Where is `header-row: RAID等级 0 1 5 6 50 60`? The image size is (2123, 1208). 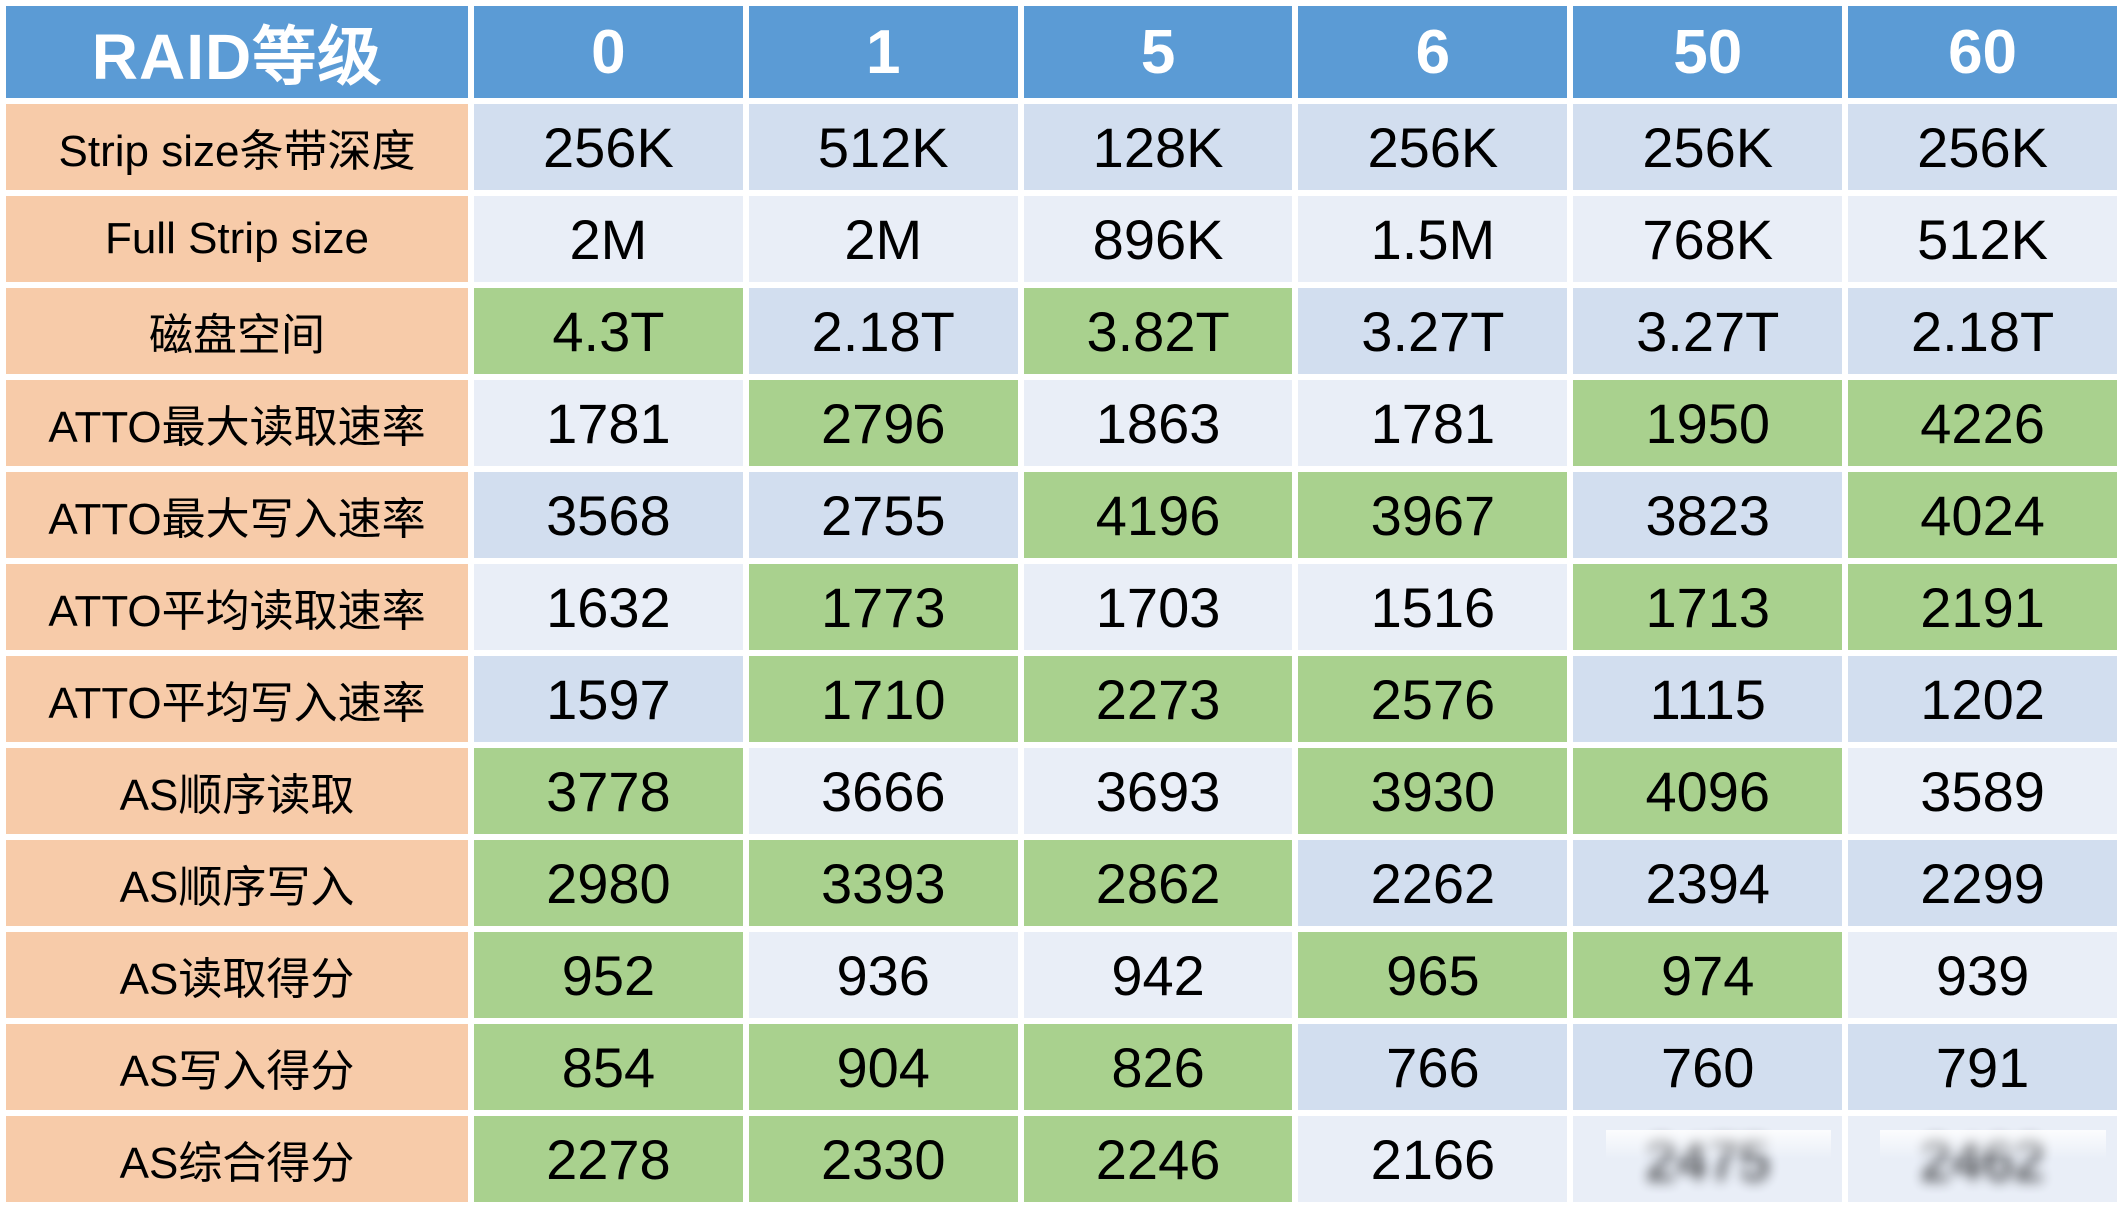 header-row: RAID等级 0 1 5 6 50 60 is located at coordinates (1061, 52).